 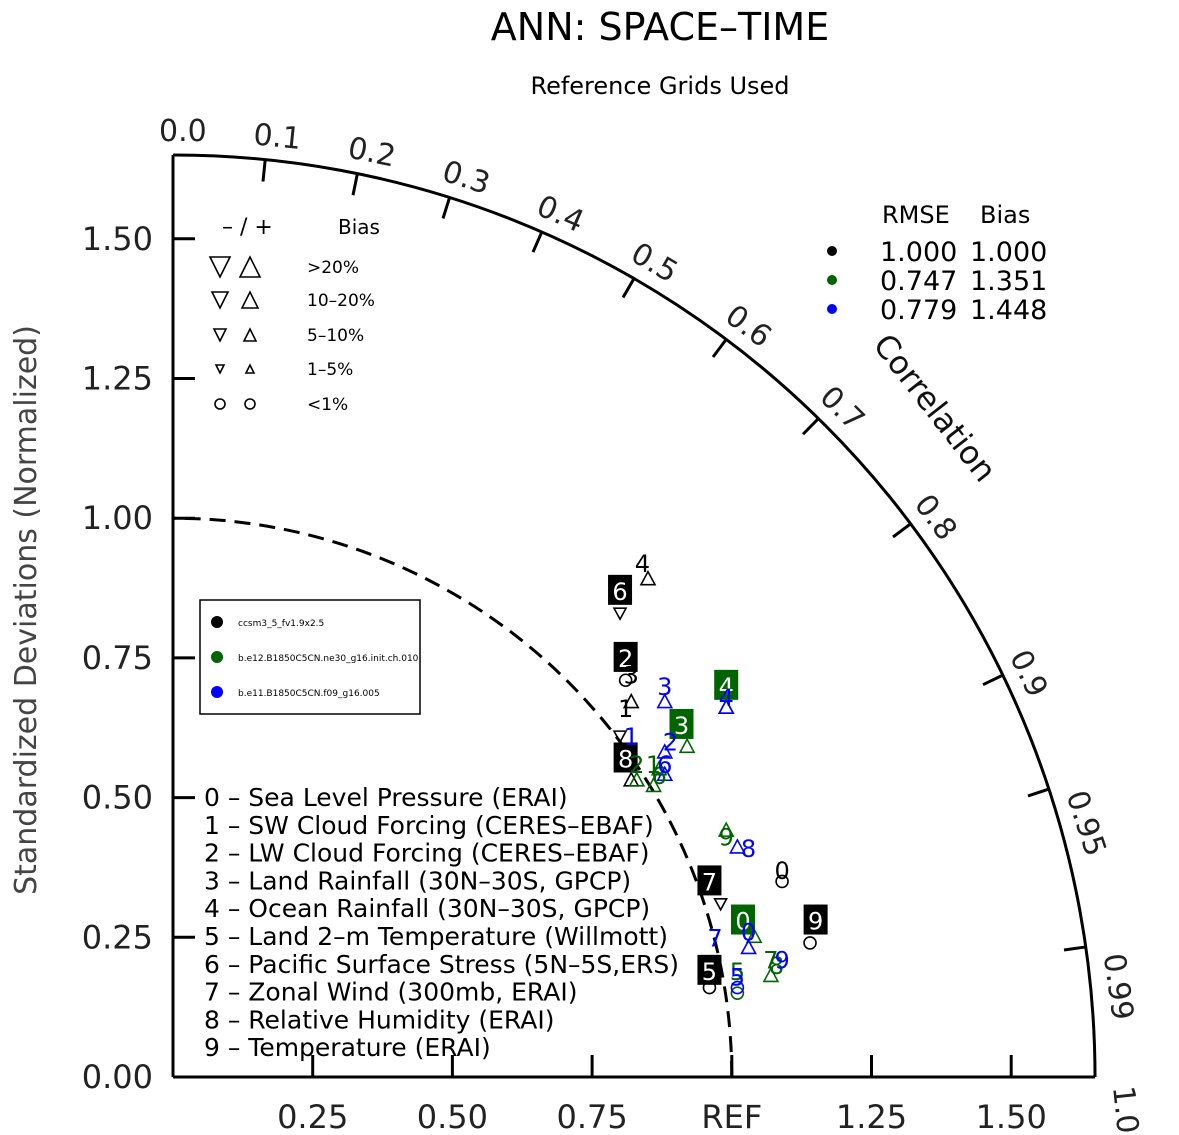 What do you see at coordinates (1005, 215) in the screenshot?
I see `summary-header-bias: Bias` at bounding box center [1005, 215].